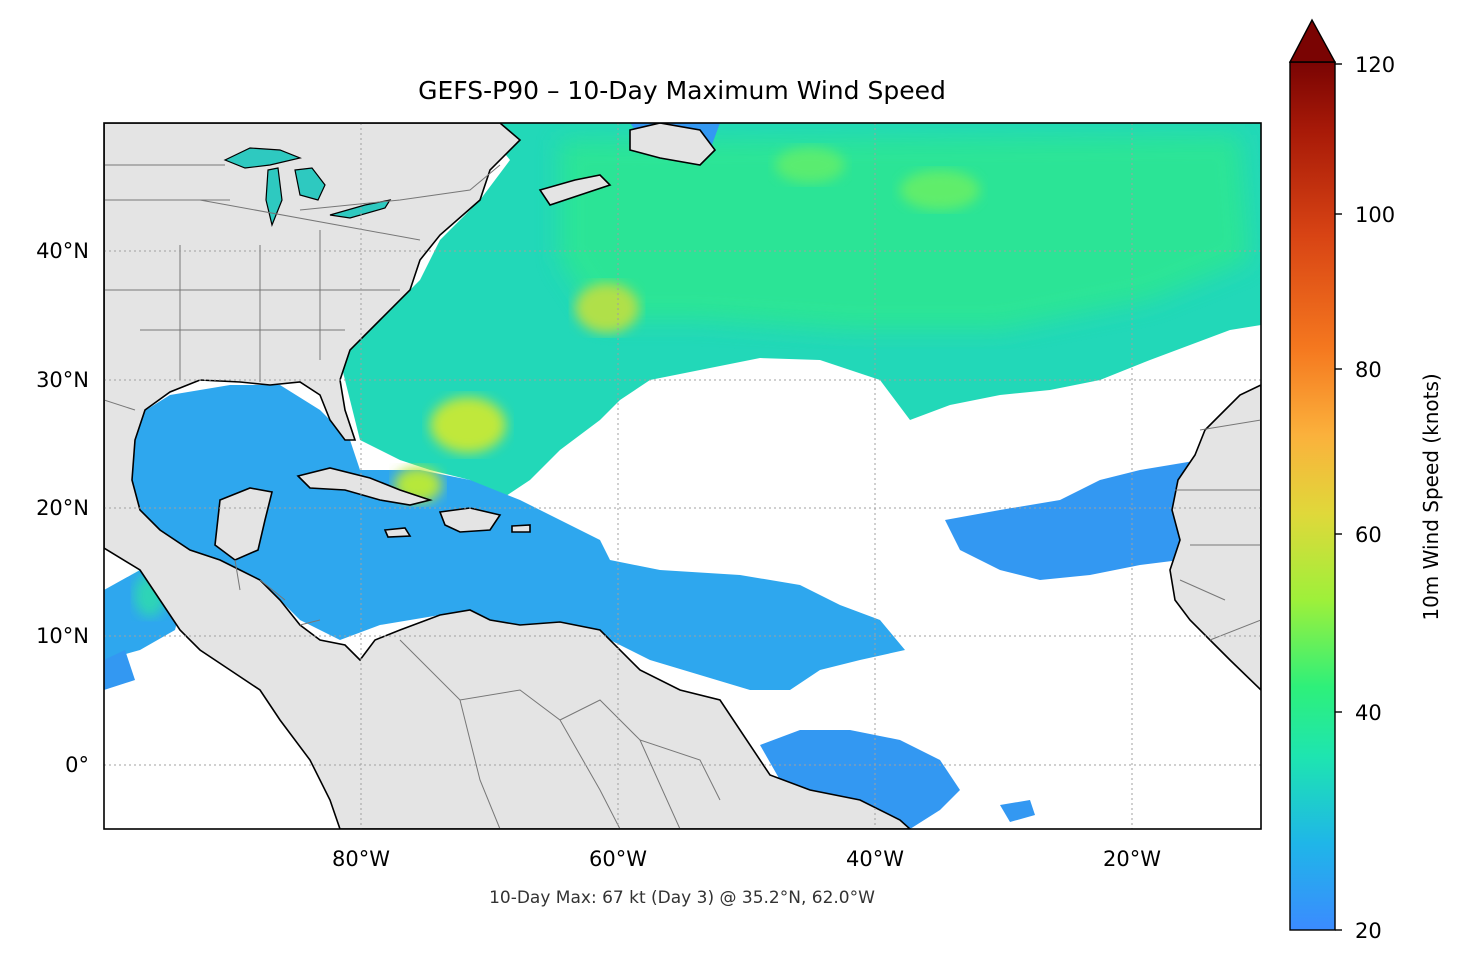 The height and width of the screenshot is (969, 1466). I want to click on state-lines-us, so click(262, 290).